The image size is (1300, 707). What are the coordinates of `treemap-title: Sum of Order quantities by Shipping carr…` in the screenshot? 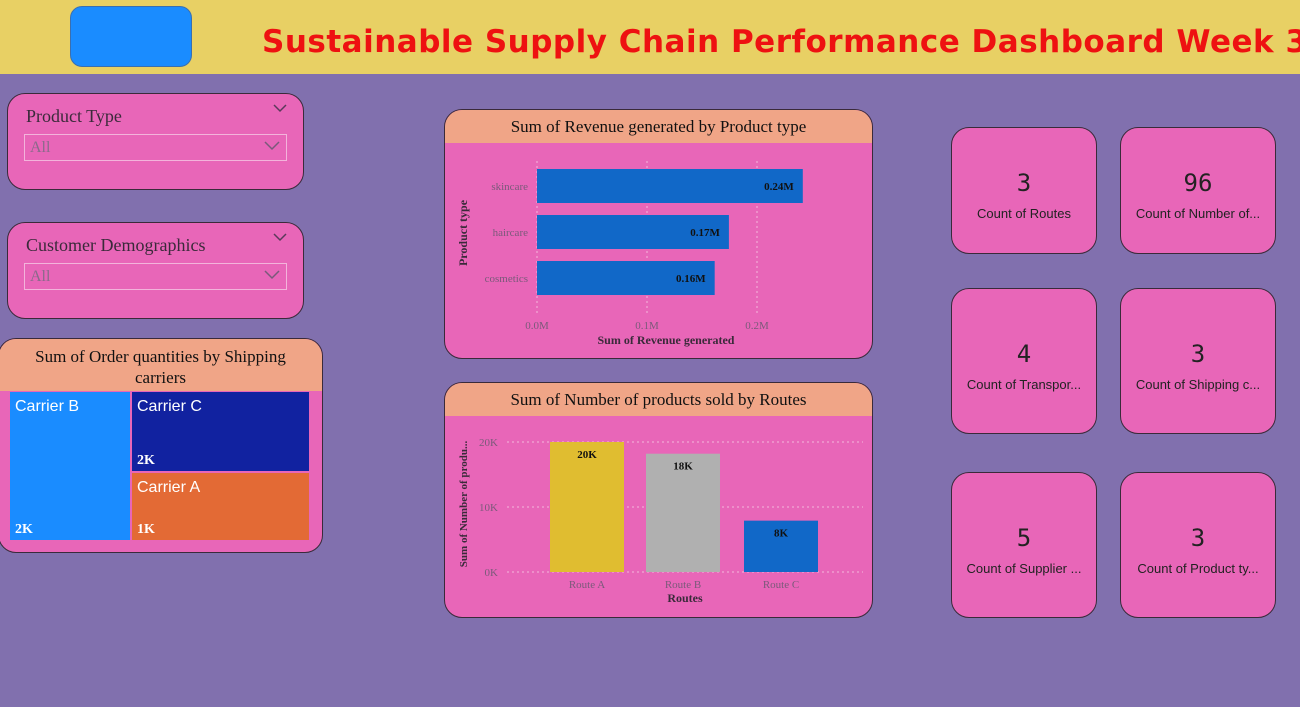 It's located at (161, 365).